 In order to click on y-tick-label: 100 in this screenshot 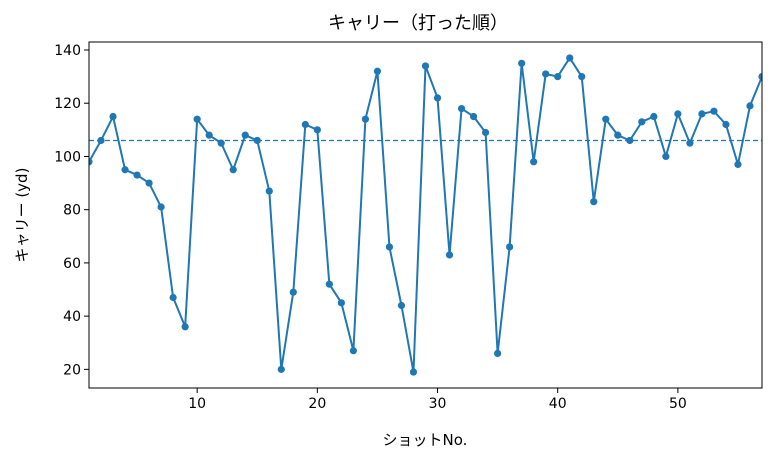, I will do `click(67, 157)`.